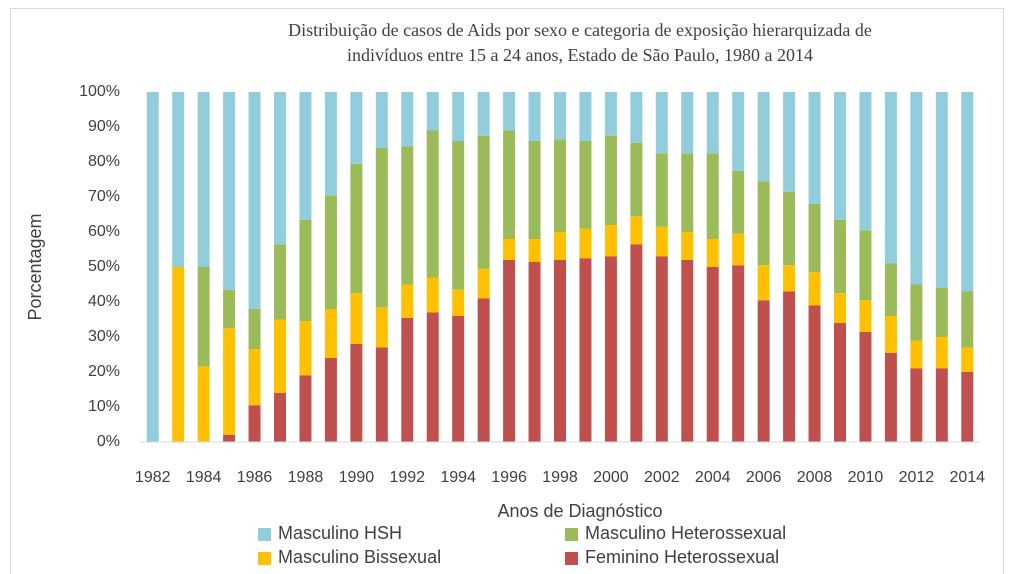 The height and width of the screenshot is (574, 1014). What do you see at coordinates (611, 477) in the screenshot?
I see `x-tick-label: 2000` at bounding box center [611, 477].